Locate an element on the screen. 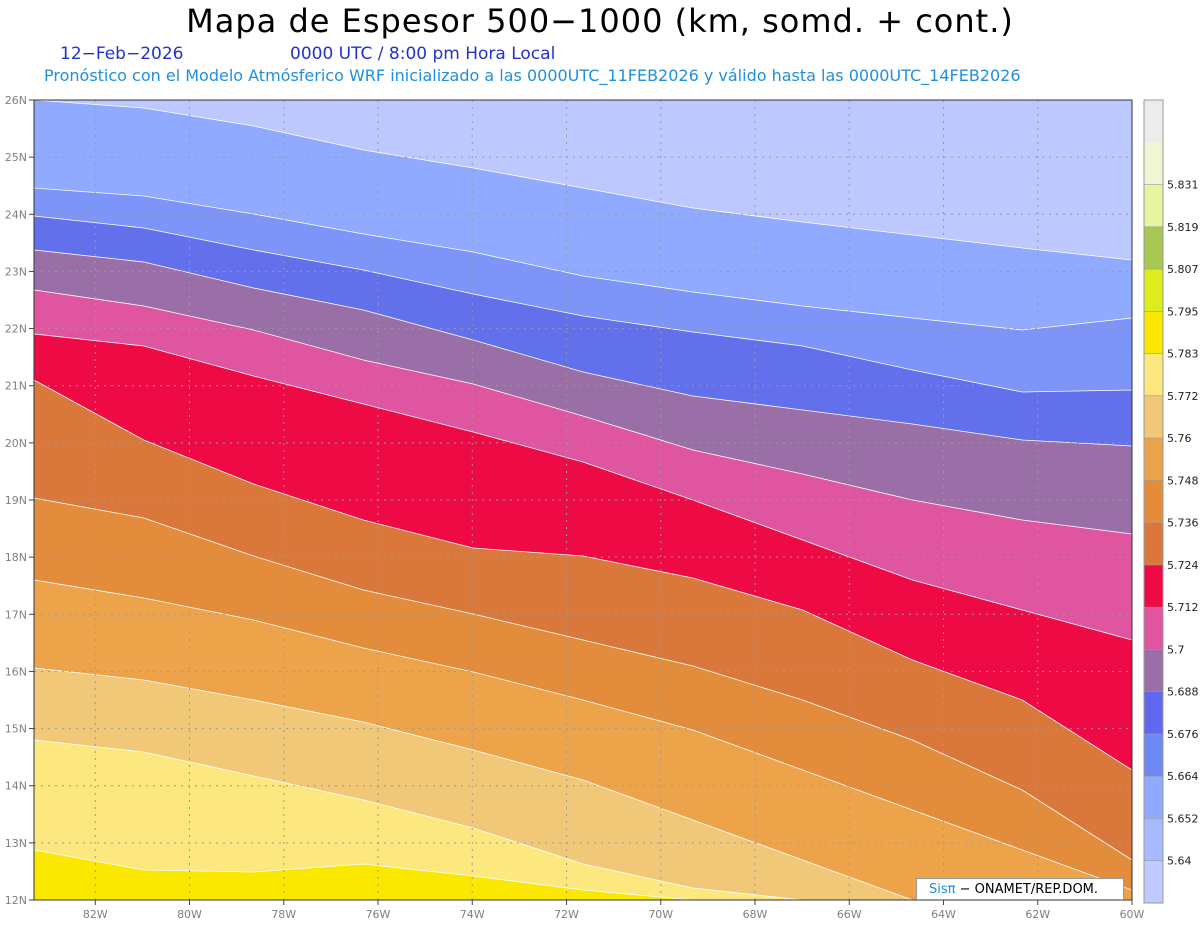 The image size is (1200, 927). colorbar-label: 5.783 is located at coordinates (1183, 354).